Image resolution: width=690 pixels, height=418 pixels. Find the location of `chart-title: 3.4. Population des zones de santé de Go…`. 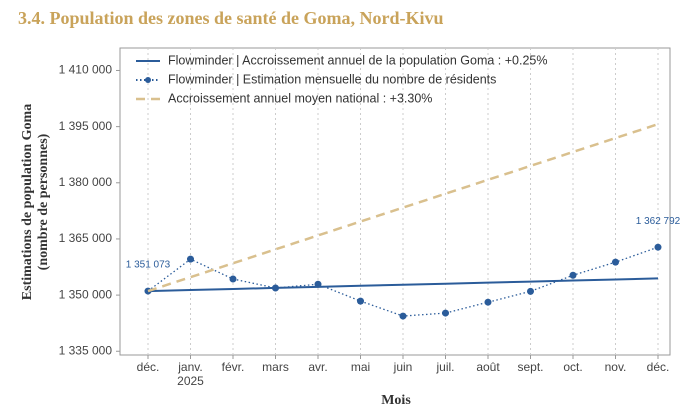

chart-title: 3.4. Population des zones de santé de Go… is located at coordinates (231, 18).